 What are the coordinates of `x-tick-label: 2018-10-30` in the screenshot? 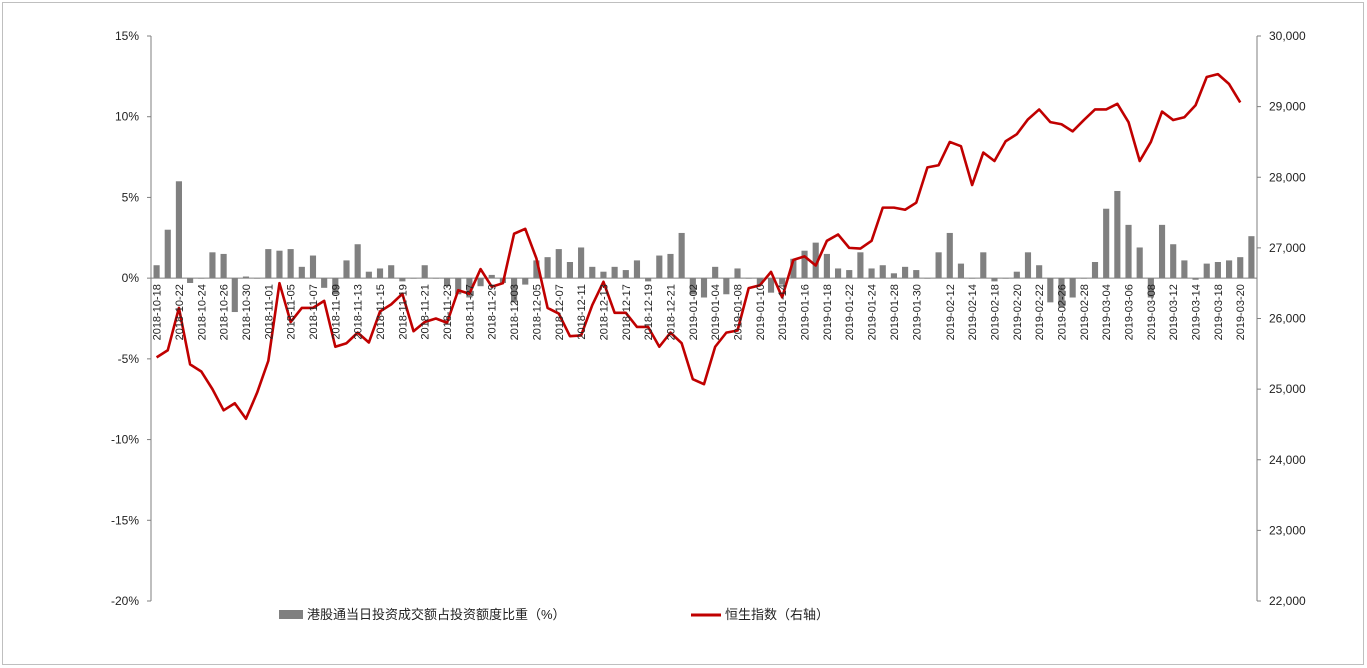 It's located at (247, 312).